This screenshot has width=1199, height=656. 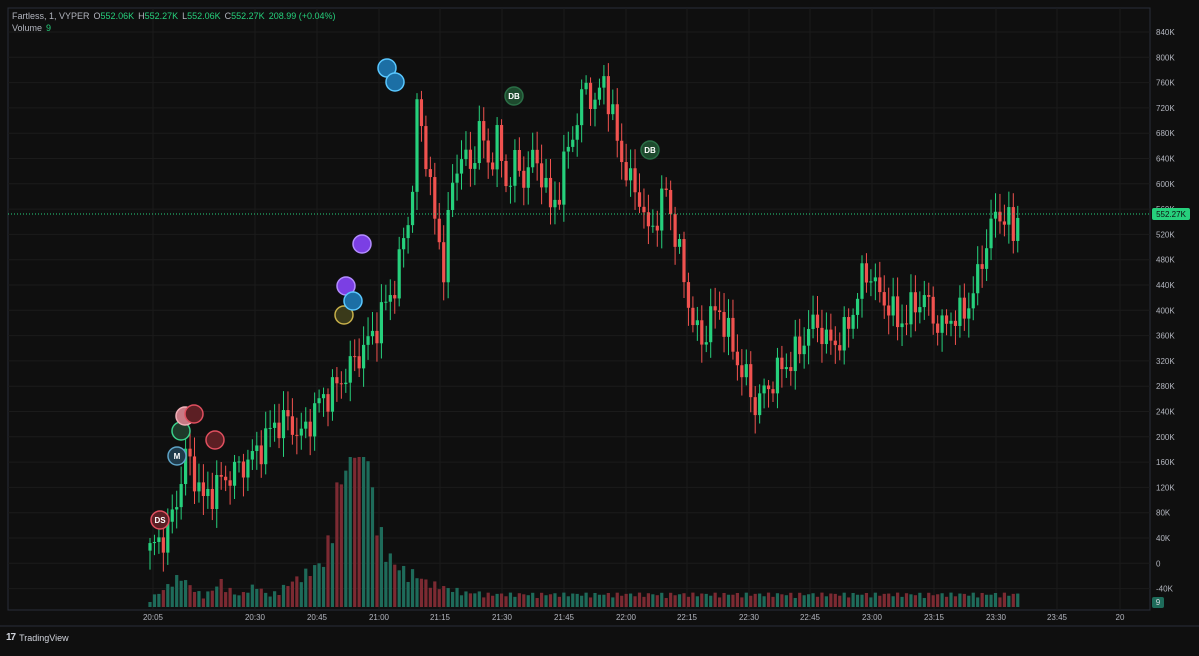 I want to click on y-tick-label: 320K, so click(x=1165, y=361).